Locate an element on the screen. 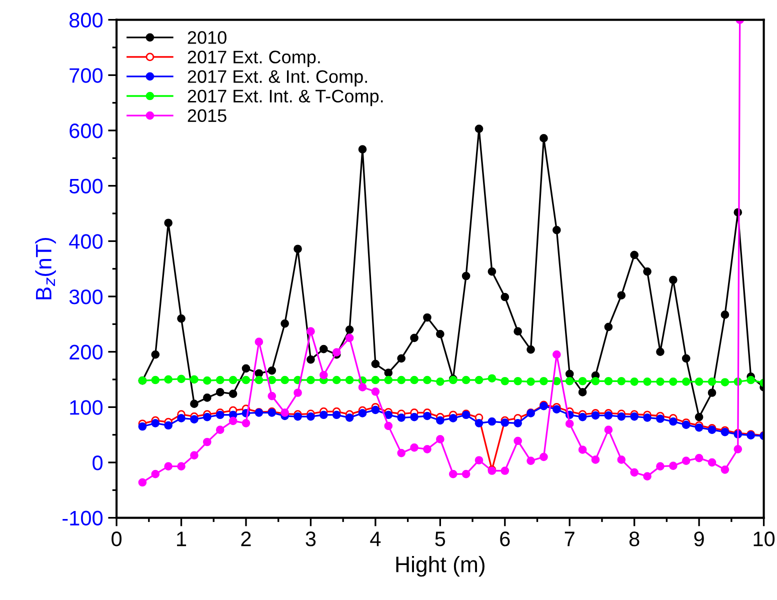 This screenshot has width=777, height=600. x-tick-label: 3 is located at coordinates (311, 539).